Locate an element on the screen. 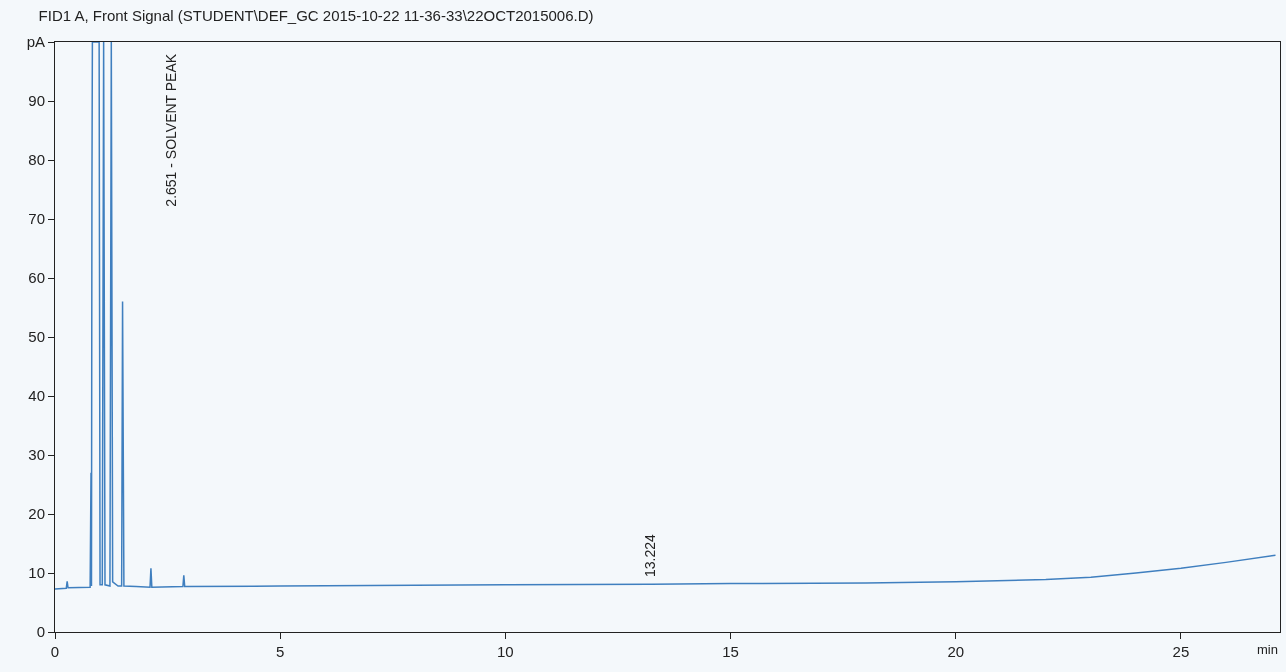 The width and height of the screenshot is (1286, 672). y-tick-label: 0 is located at coordinates (40, 632).